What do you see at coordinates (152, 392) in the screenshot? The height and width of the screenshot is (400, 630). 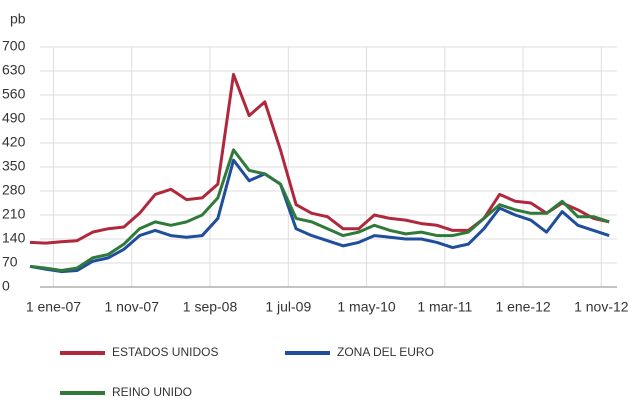 I see `legend-label: REINO UNIDO` at bounding box center [152, 392].